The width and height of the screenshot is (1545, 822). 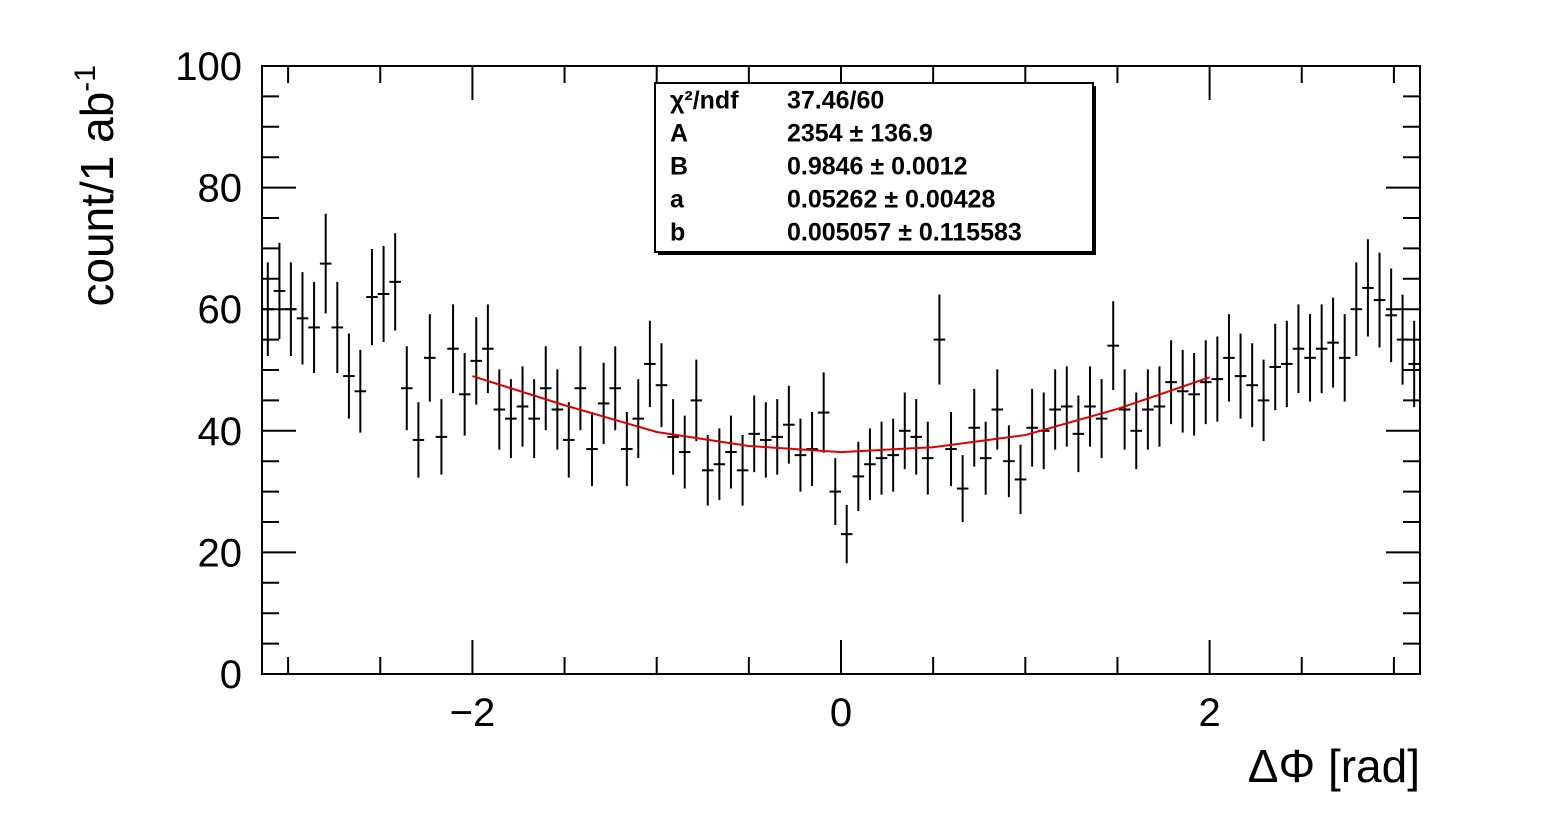 What do you see at coordinates (841, 414) in the screenshot?
I see `fit-curve` at bounding box center [841, 414].